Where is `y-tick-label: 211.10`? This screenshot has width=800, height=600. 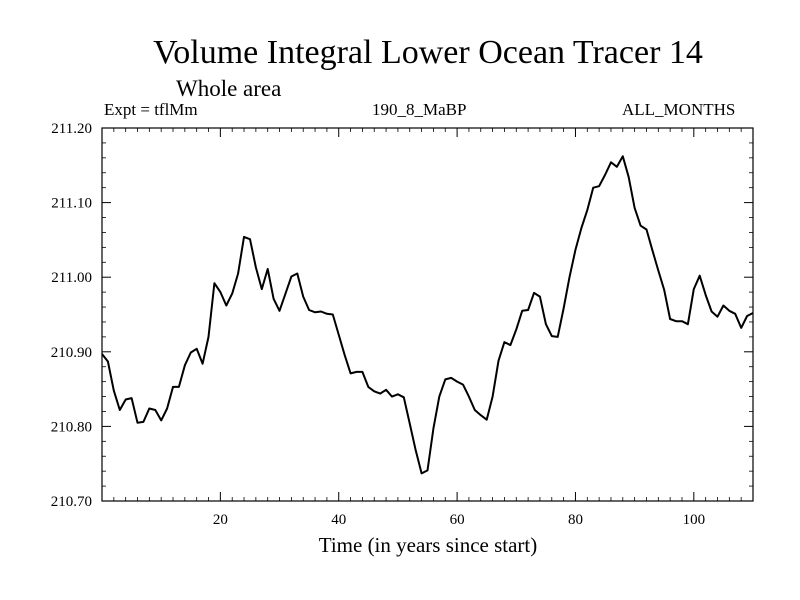 y-tick-label: 211.10 is located at coordinates (71, 204).